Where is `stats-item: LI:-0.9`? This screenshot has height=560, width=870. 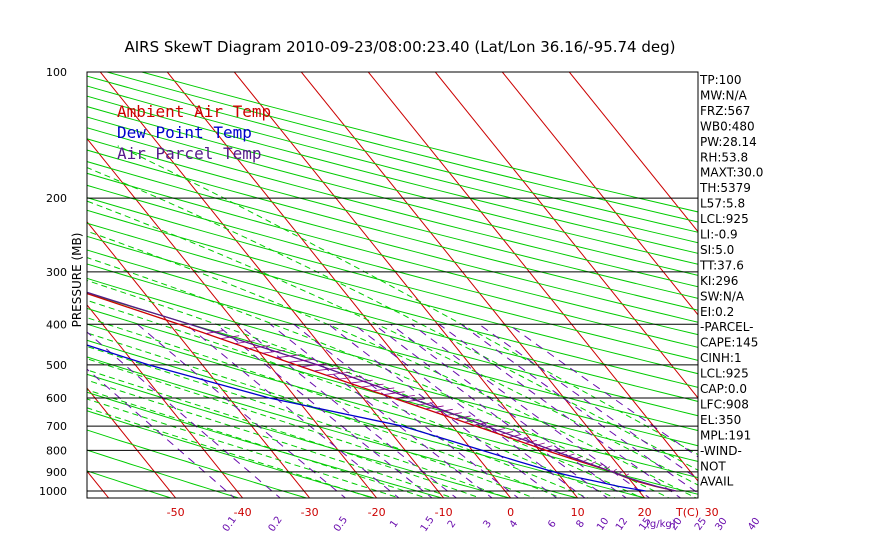 stats-item: LI:-0.9 is located at coordinates (719, 235).